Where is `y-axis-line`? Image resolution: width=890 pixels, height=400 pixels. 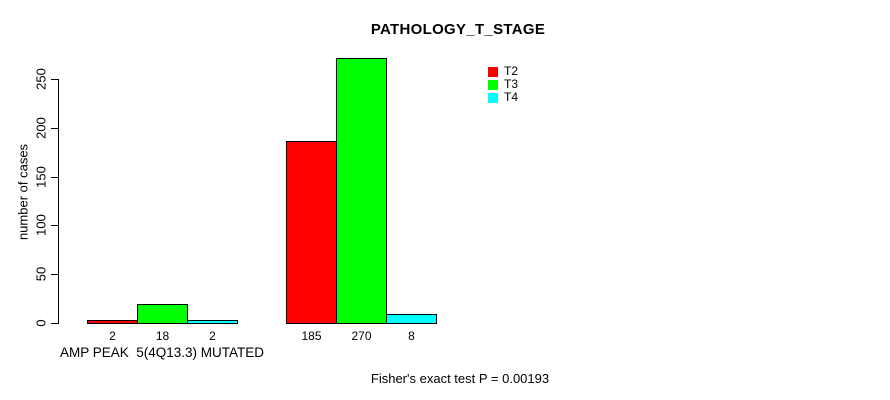 y-axis-line is located at coordinates (58, 201).